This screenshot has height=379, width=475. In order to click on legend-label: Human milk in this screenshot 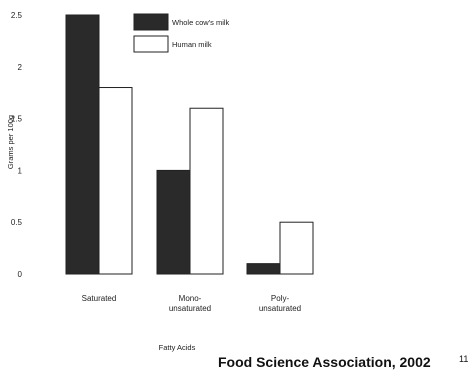, I will do `click(192, 44)`.